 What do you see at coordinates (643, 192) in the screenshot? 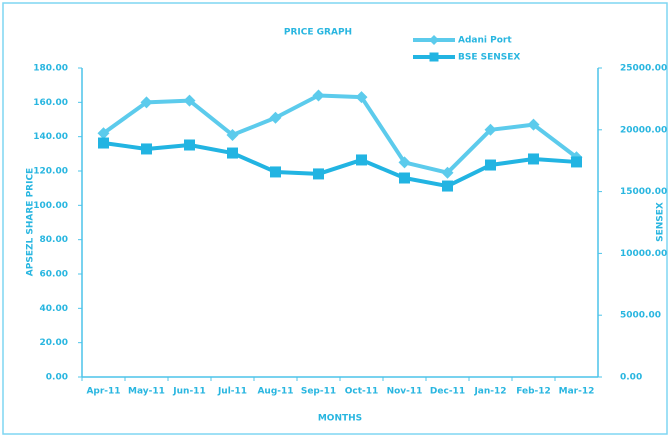
I see `y2-tick-label: 15000.00` at bounding box center [643, 192].